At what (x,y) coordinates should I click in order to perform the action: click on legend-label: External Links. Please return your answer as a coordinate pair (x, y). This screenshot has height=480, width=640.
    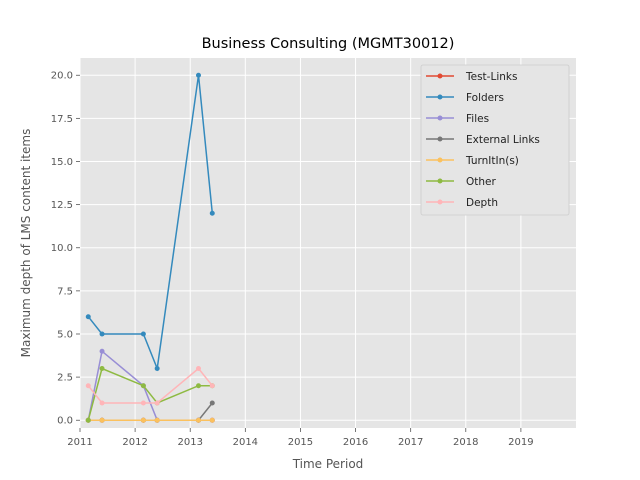
    Looking at the image, I should click on (503, 140).